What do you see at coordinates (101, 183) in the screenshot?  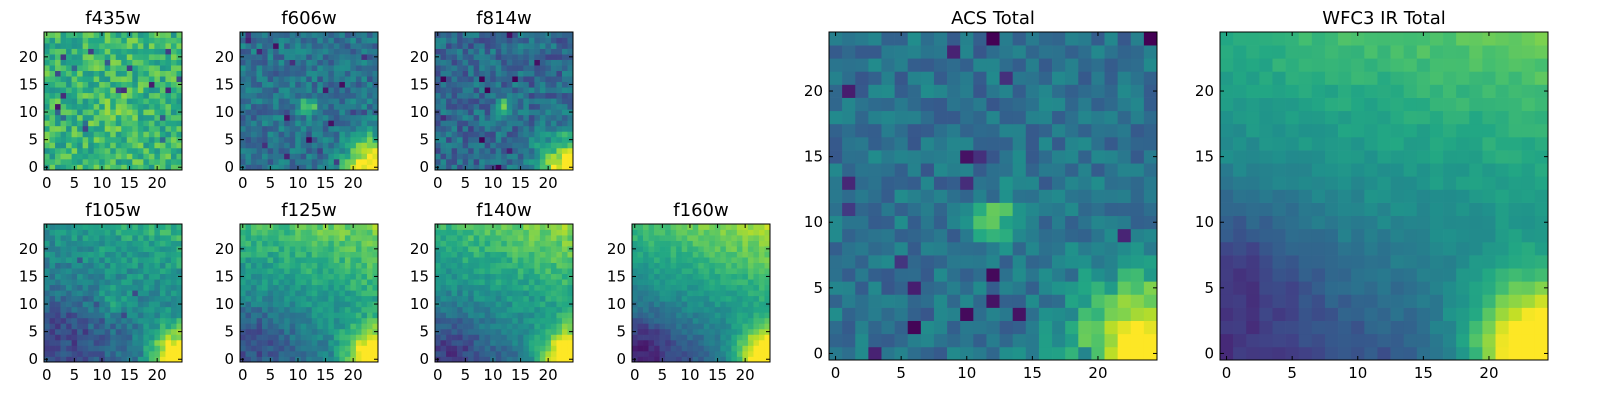 I see `x-tick-label: 10` at bounding box center [101, 183].